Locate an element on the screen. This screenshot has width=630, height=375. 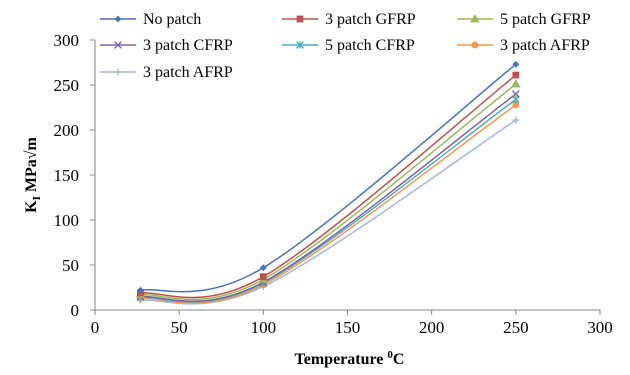
legend-item: No patch is located at coordinates (150, 19).